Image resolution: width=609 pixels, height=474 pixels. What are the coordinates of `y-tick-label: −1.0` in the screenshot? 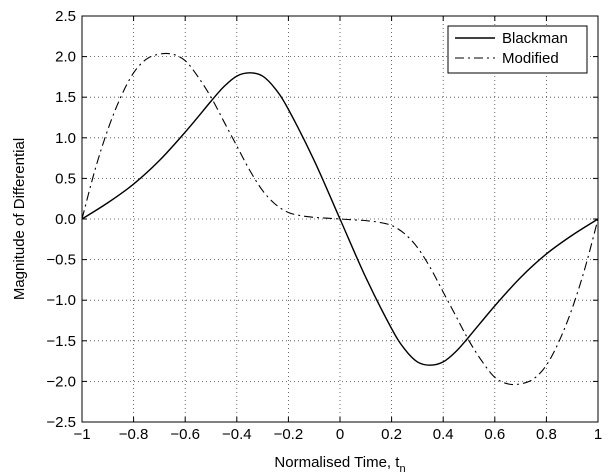 It's located at (61, 300).